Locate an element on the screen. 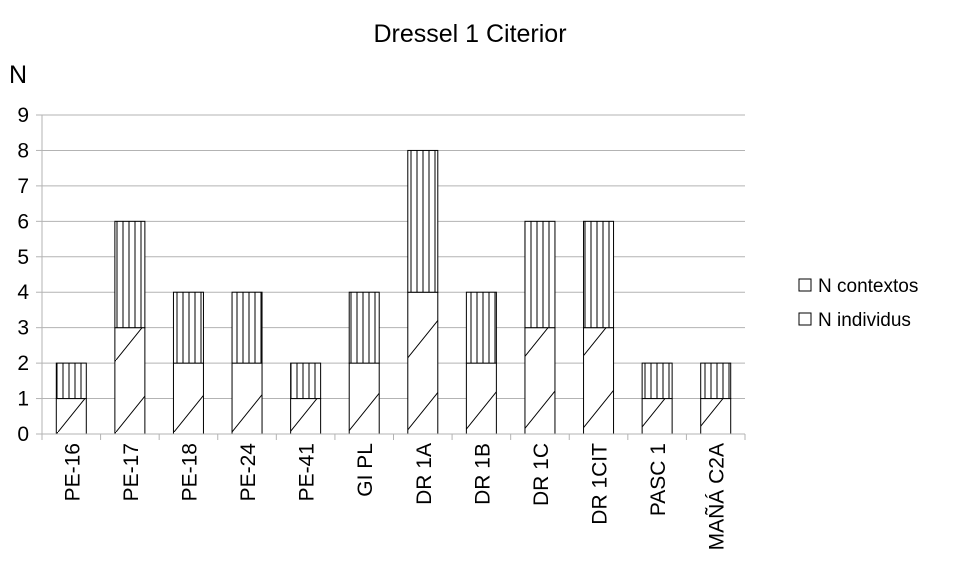  y-tick-label: 0 is located at coordinates (23, 434).